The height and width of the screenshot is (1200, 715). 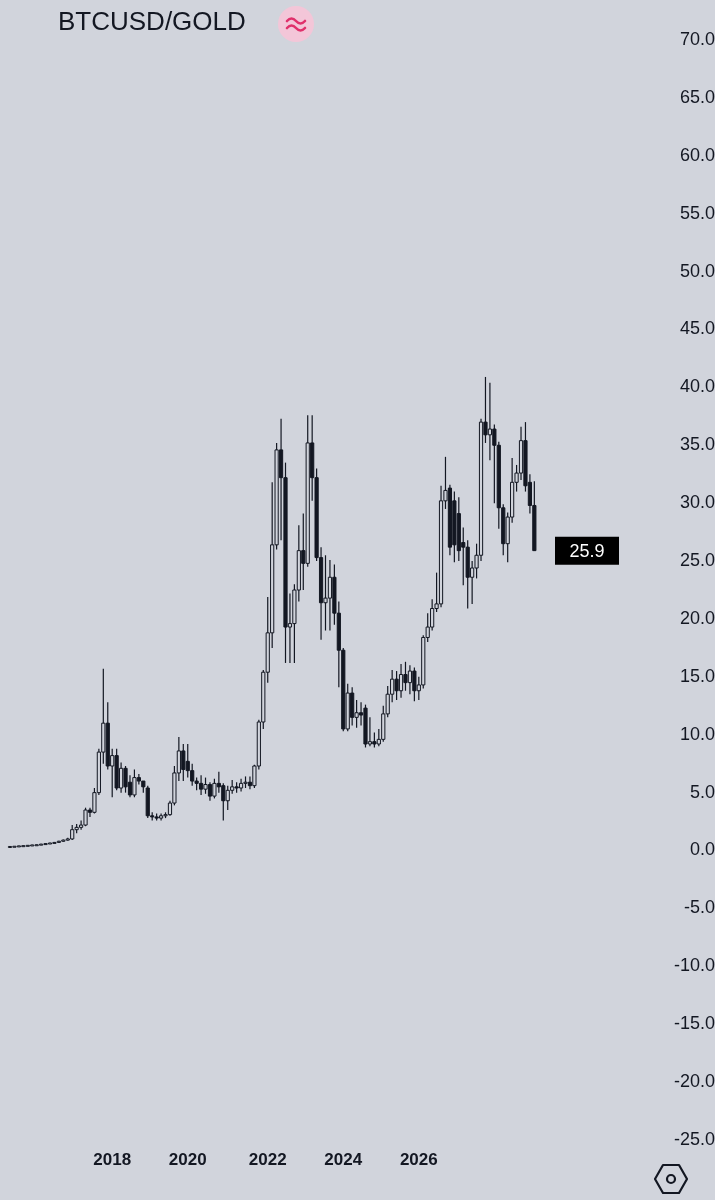 What do you see at coordinates (694, 1023) in the screenshot?
I see `y-tick-label: -15.0` at bounding box center [694, 1023].